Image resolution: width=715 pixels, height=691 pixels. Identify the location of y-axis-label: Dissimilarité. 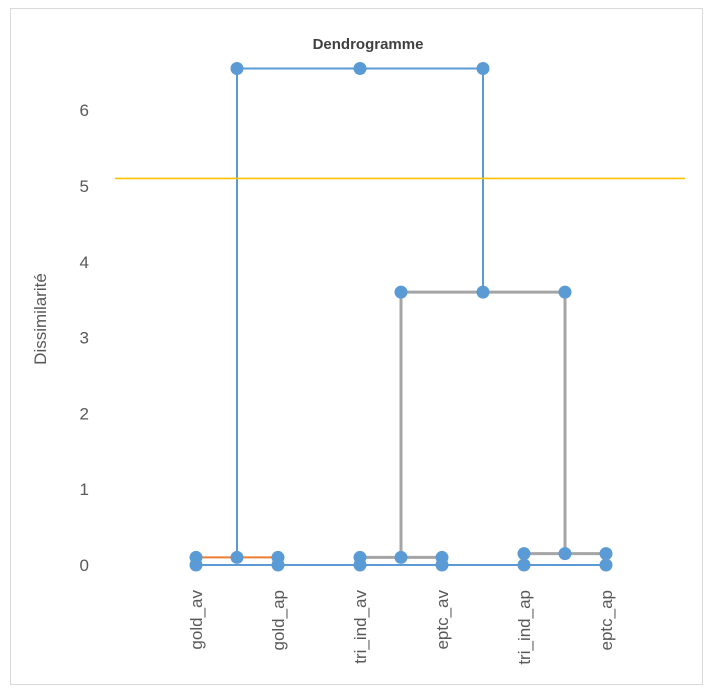
(40, 319).